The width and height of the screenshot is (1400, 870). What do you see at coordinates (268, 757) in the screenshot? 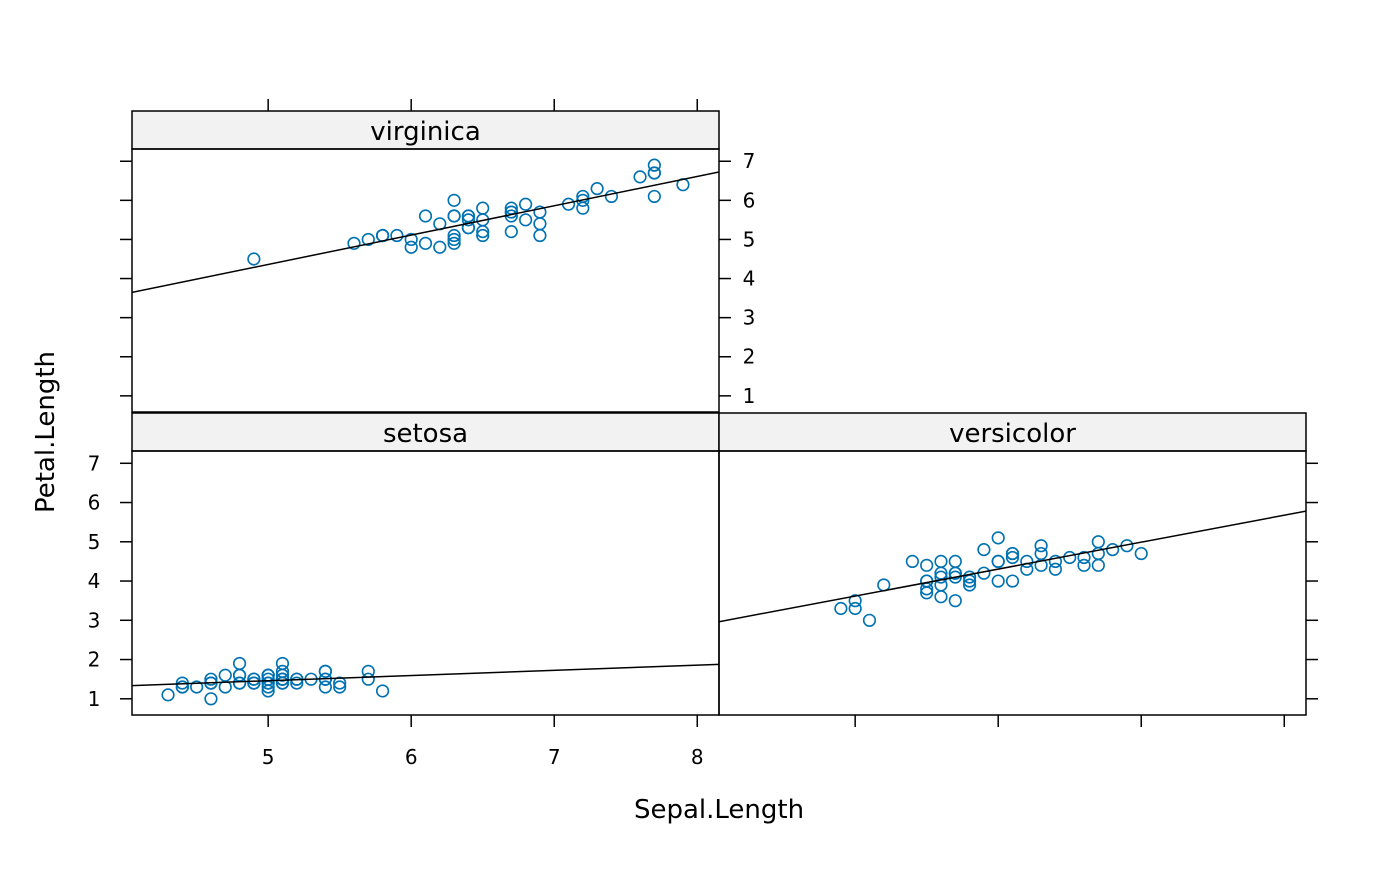
I see `x-tick-label: 5` at bounding box center [268, 757].